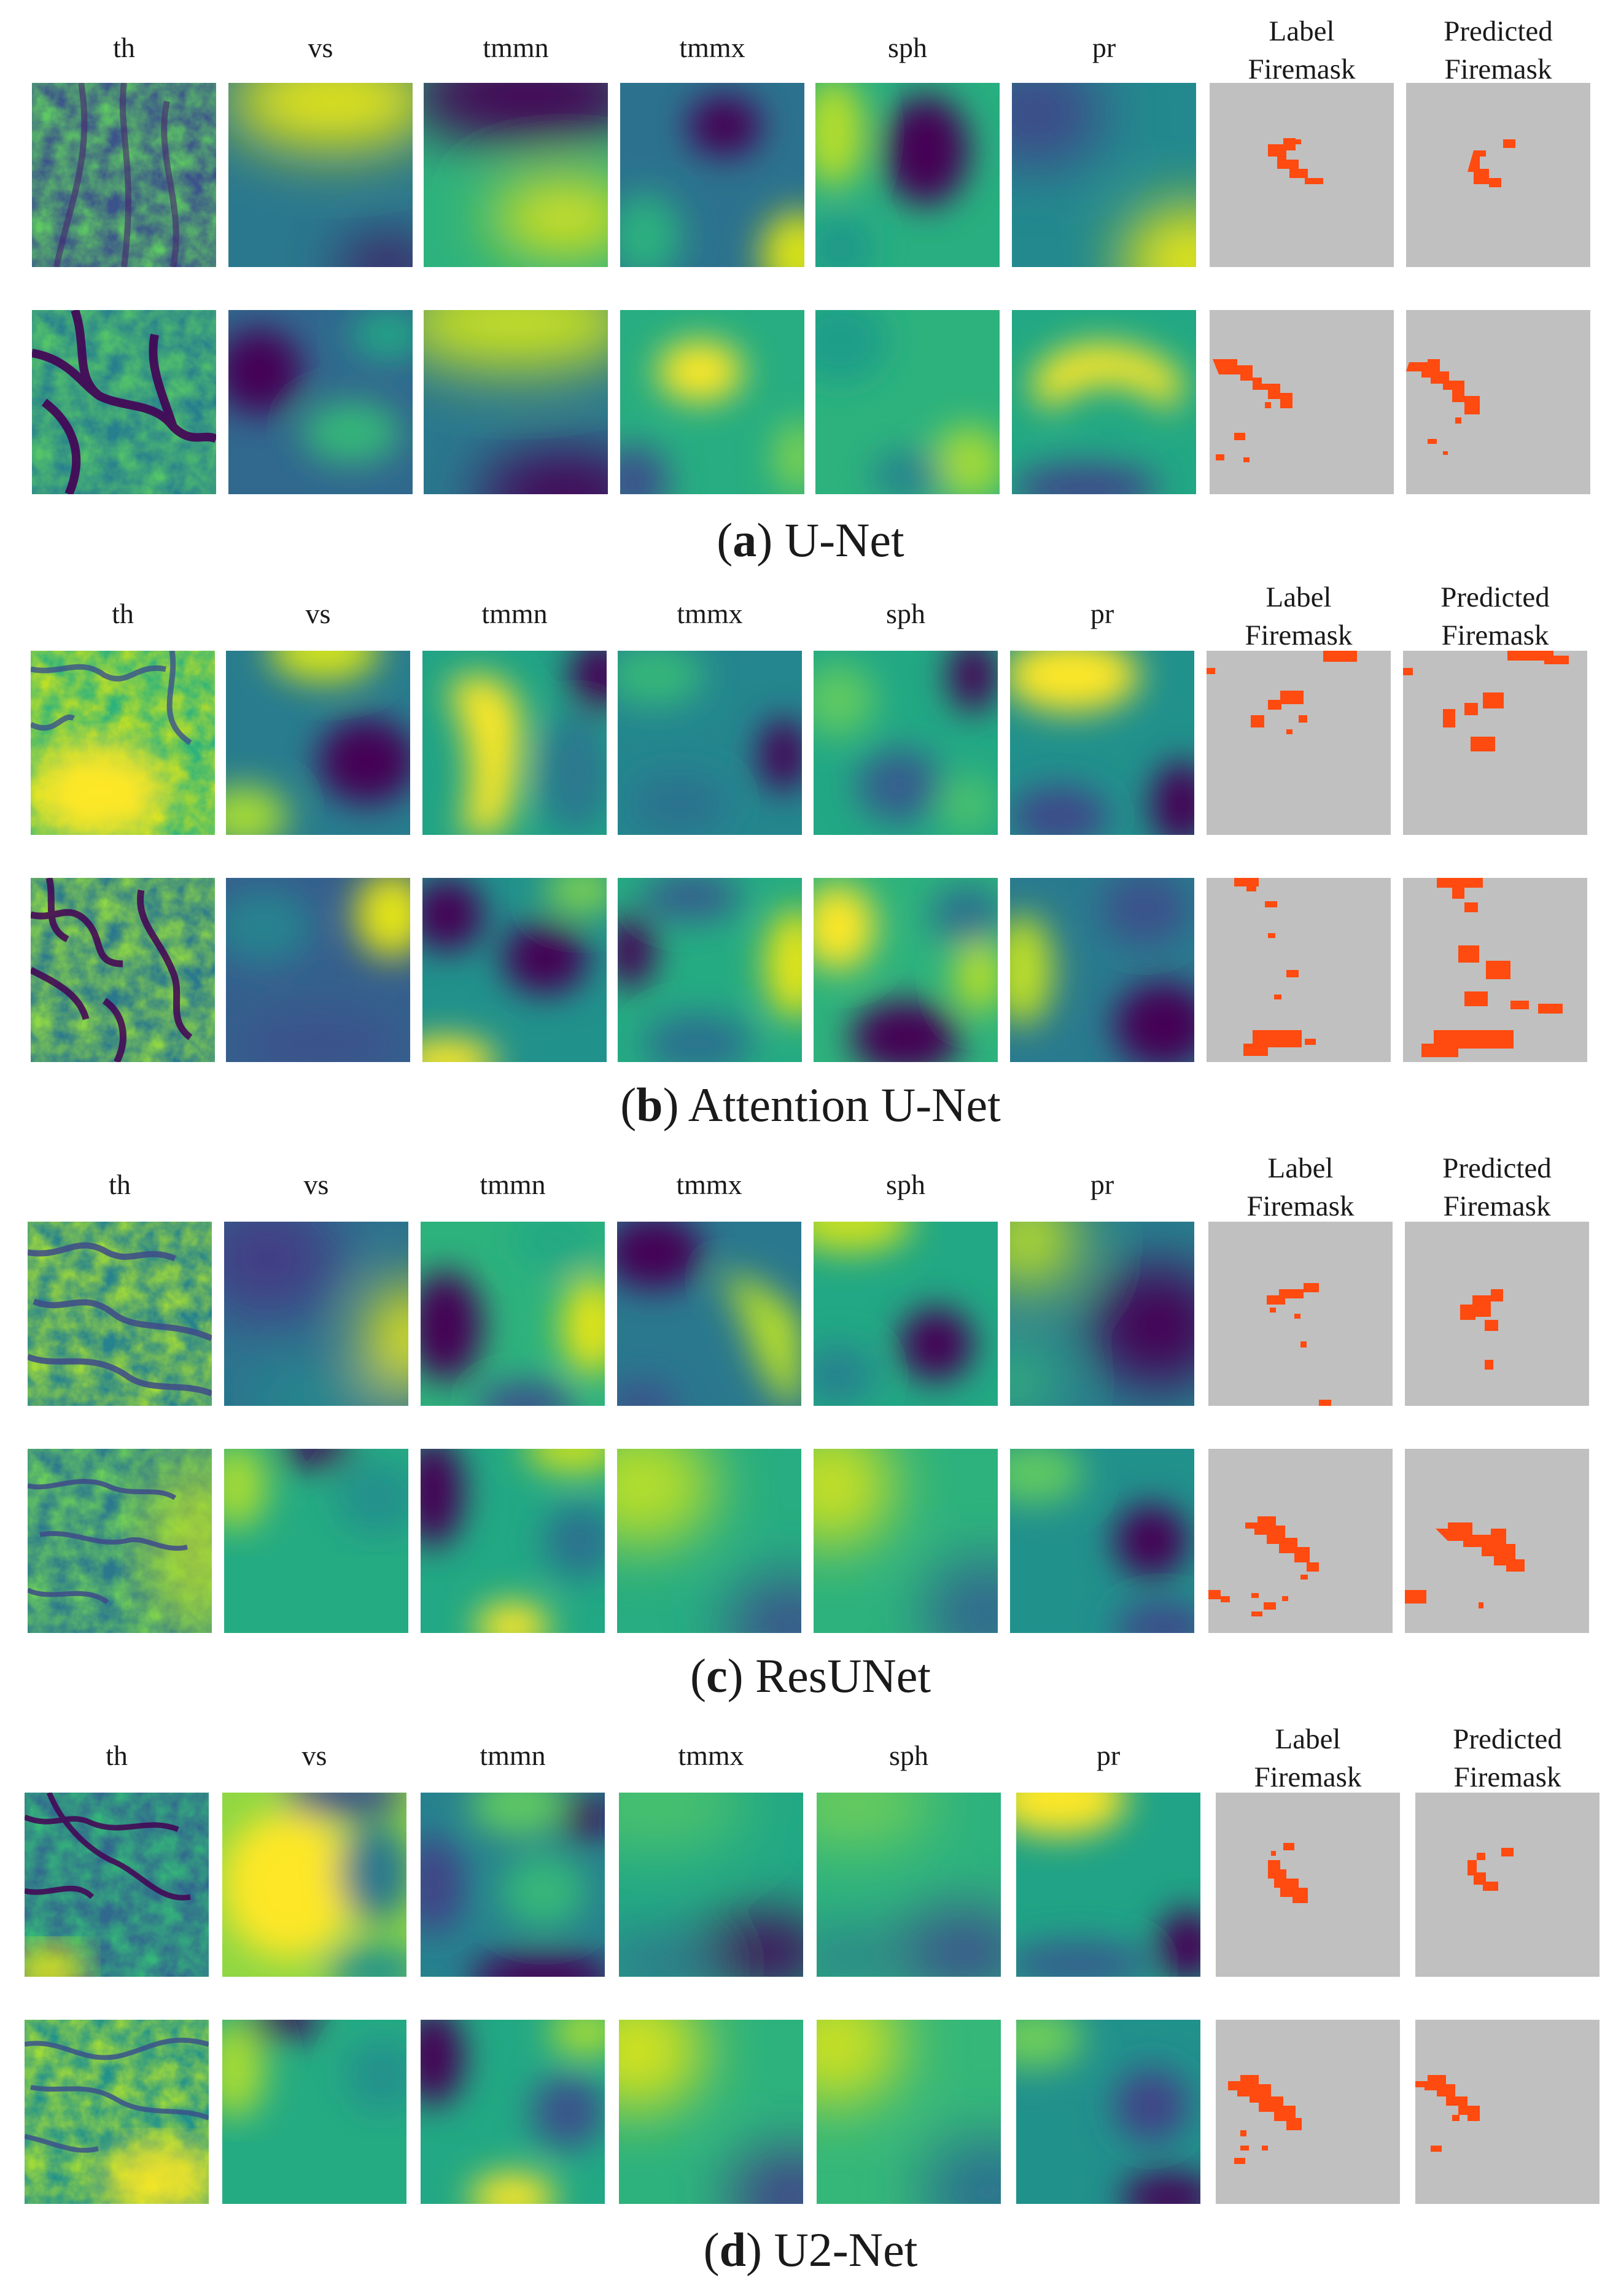 The image size is (1621, 2296). Describe the element at coordinates (717, 1675) in the screenshot. I see `caption-letter: c` at that location.